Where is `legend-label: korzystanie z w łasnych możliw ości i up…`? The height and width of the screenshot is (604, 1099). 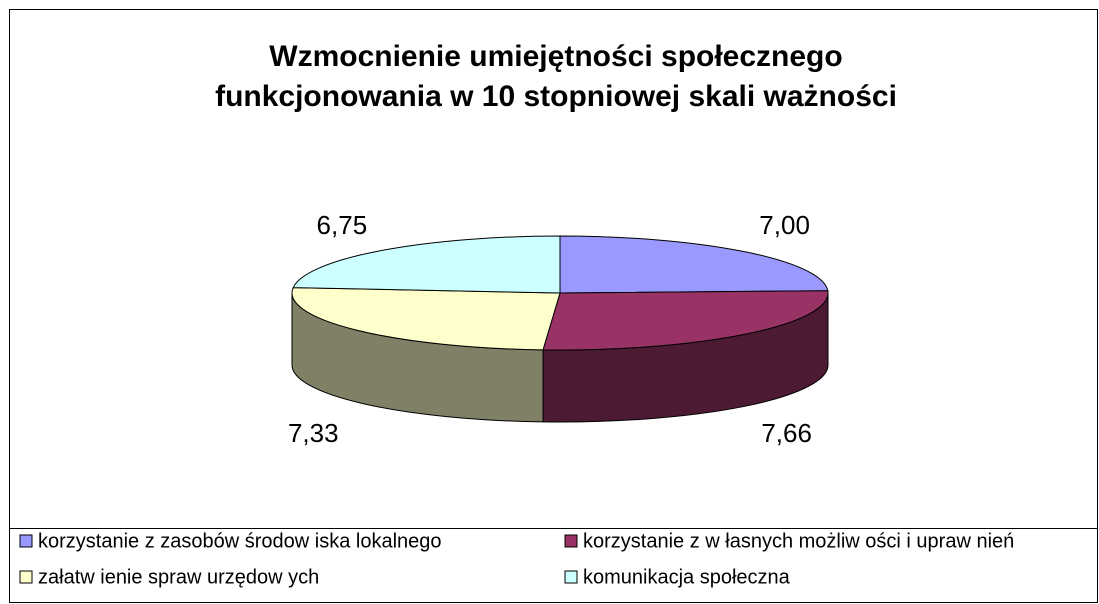 legend-label: korzystanie z w łasnych możliw ości i up… is located at coordinates (798, 541).